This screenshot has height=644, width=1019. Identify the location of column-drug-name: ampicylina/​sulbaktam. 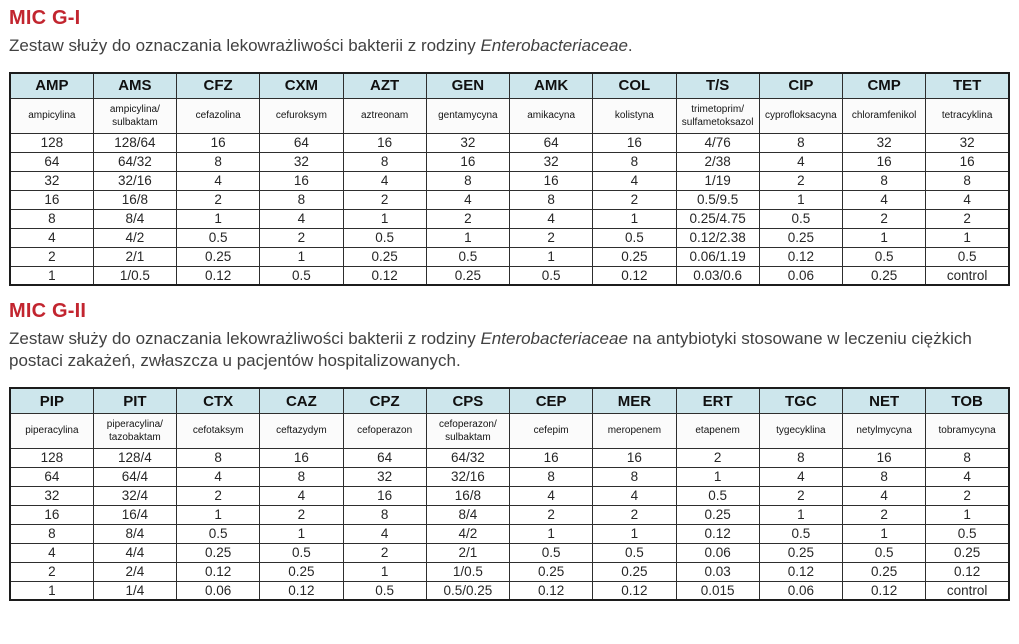
(135, 115).